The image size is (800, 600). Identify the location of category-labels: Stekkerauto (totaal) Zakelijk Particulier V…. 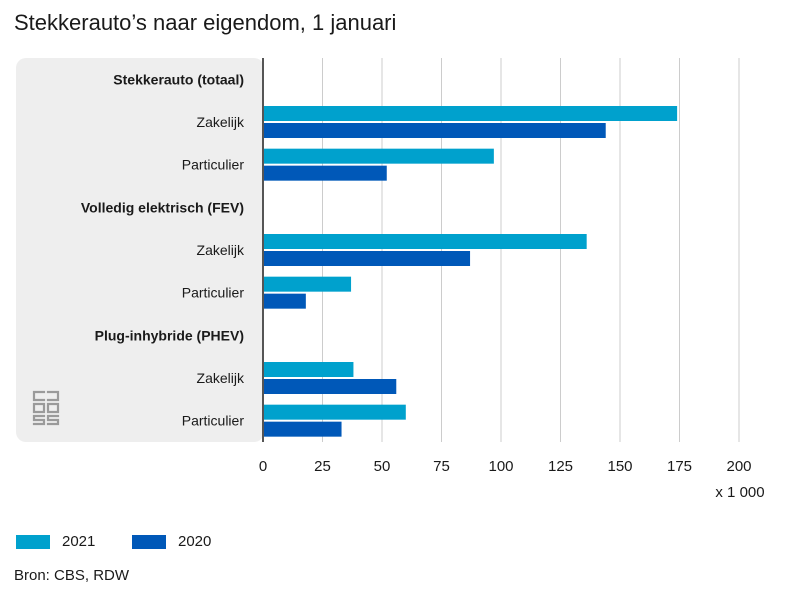
(163, 249).